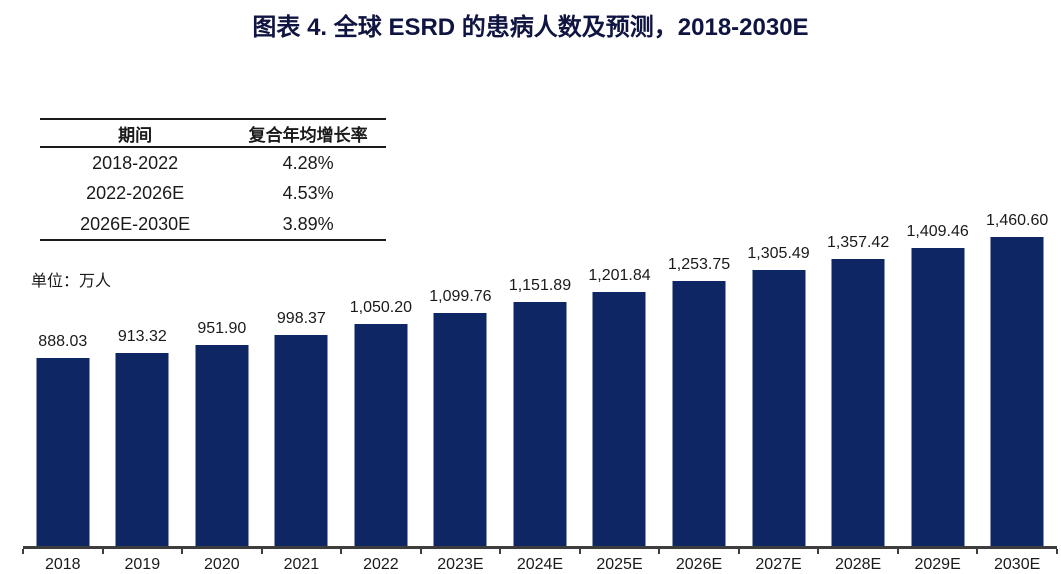  What do you see at coordinates (142, 336) in the screenshot?
I see `bar-value-label: 913.32` at bounding box center [142, 336].